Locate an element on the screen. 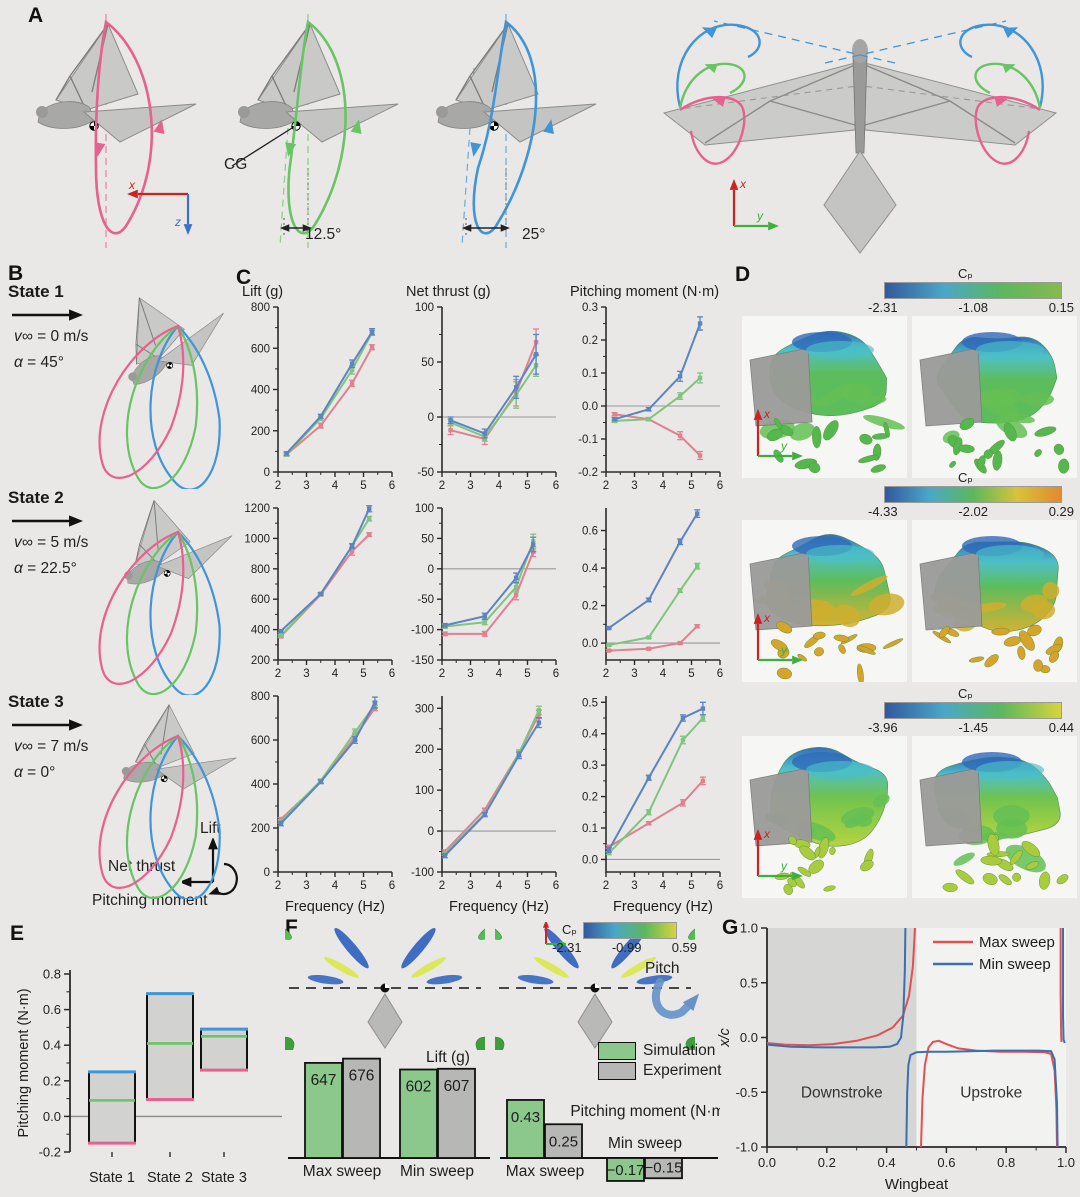 This screenshot has height=1197, width=1080. panel-b-label: B is located at coordinates (16, 273).